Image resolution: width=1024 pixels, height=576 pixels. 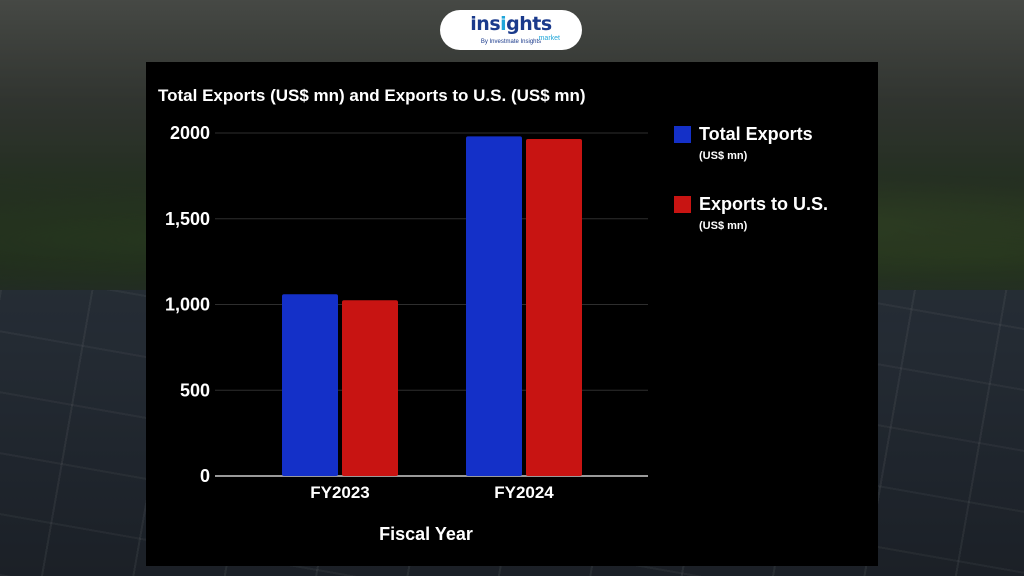 What do you see at coordinates (549, 38) in the screenshot?
I see `logo-market-text: market` at bounding box center [549, 38].